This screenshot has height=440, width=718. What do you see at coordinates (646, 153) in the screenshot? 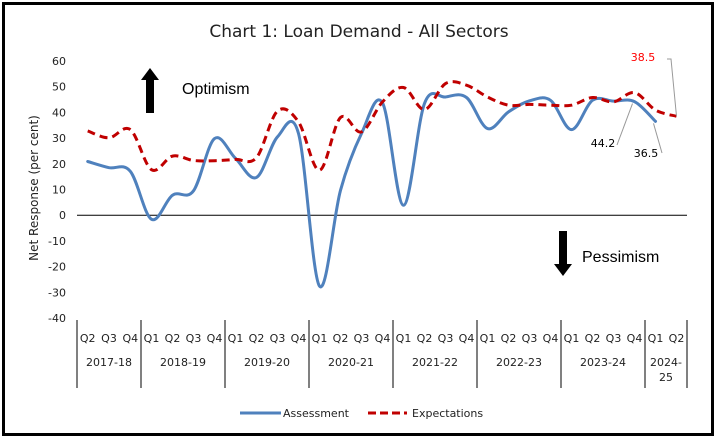
I see `data-label: 36.5` at bounding box center [646, 153].